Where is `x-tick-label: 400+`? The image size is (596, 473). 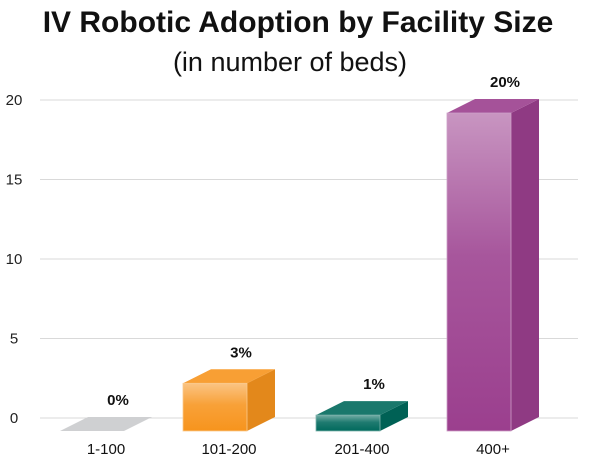 x-tick-label: 400+ is located at coordinates (493, 449).